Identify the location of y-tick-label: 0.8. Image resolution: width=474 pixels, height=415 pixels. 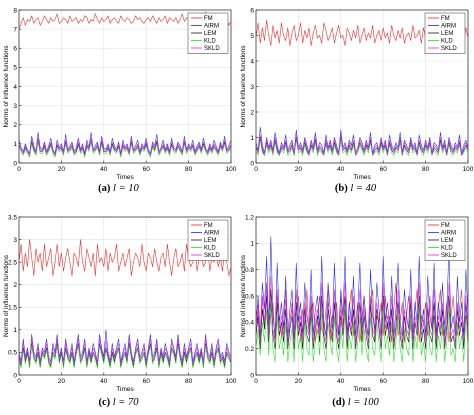
(249, 270).